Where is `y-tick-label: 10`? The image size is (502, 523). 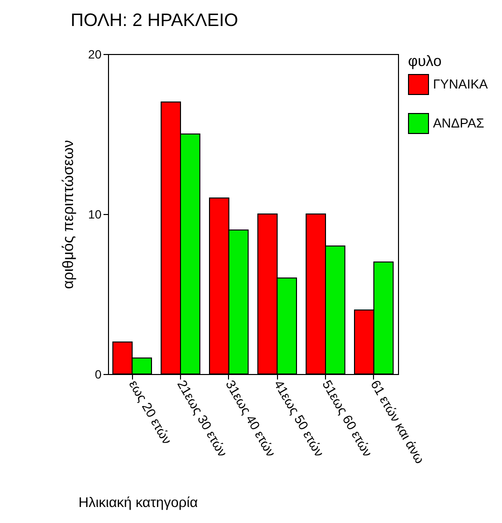 y-tick-label: 10 is located at coordinates (95, 215).